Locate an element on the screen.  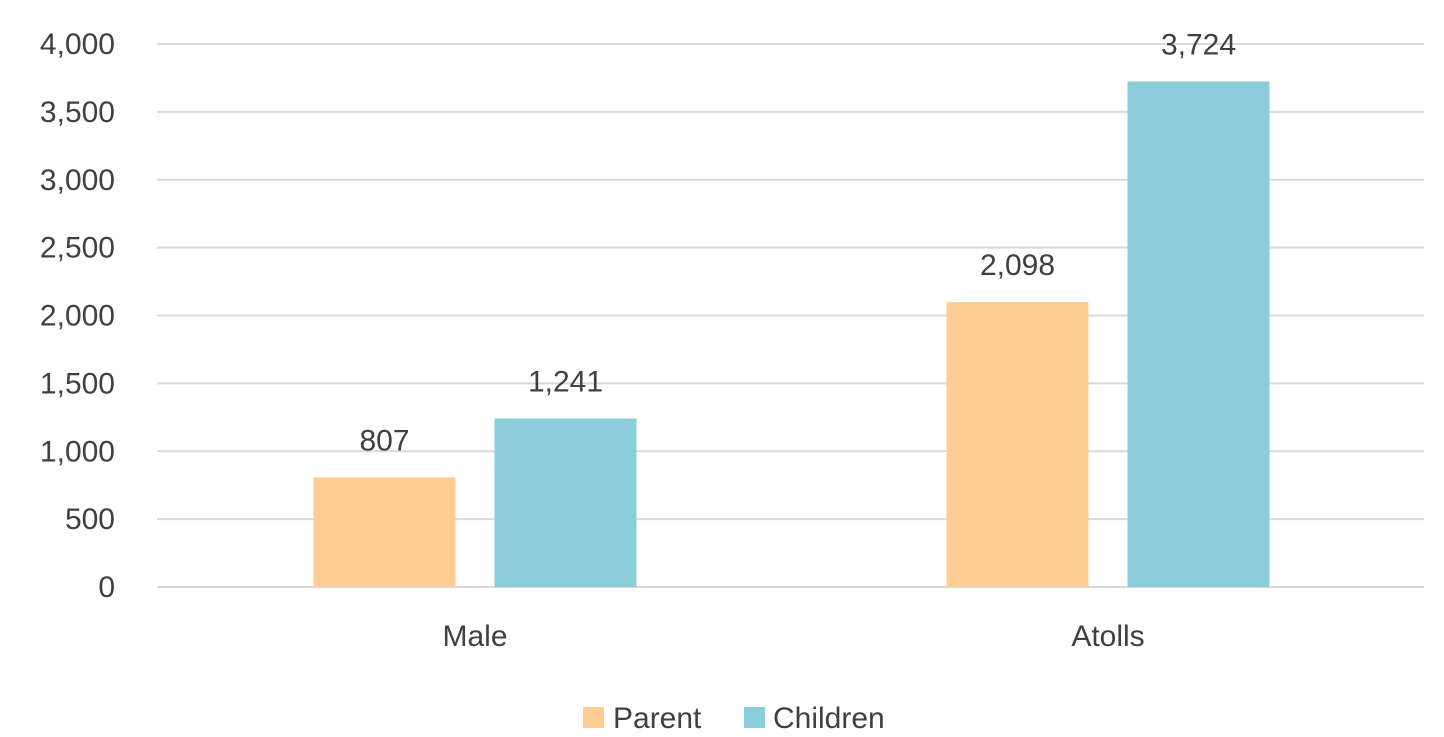
bar-children-atolls is located at coordinates (1198, 334).